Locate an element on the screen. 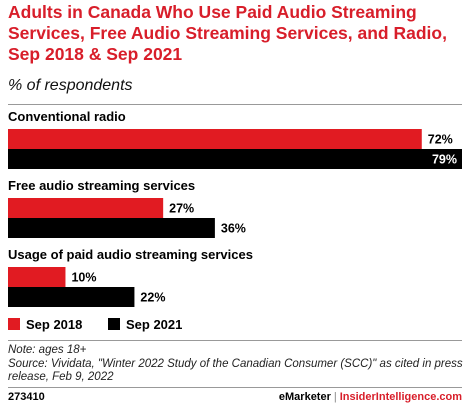 The image size is (470, 409). legend-item-sep-2018: Sep 2018 is located at coordinates (45, 324).